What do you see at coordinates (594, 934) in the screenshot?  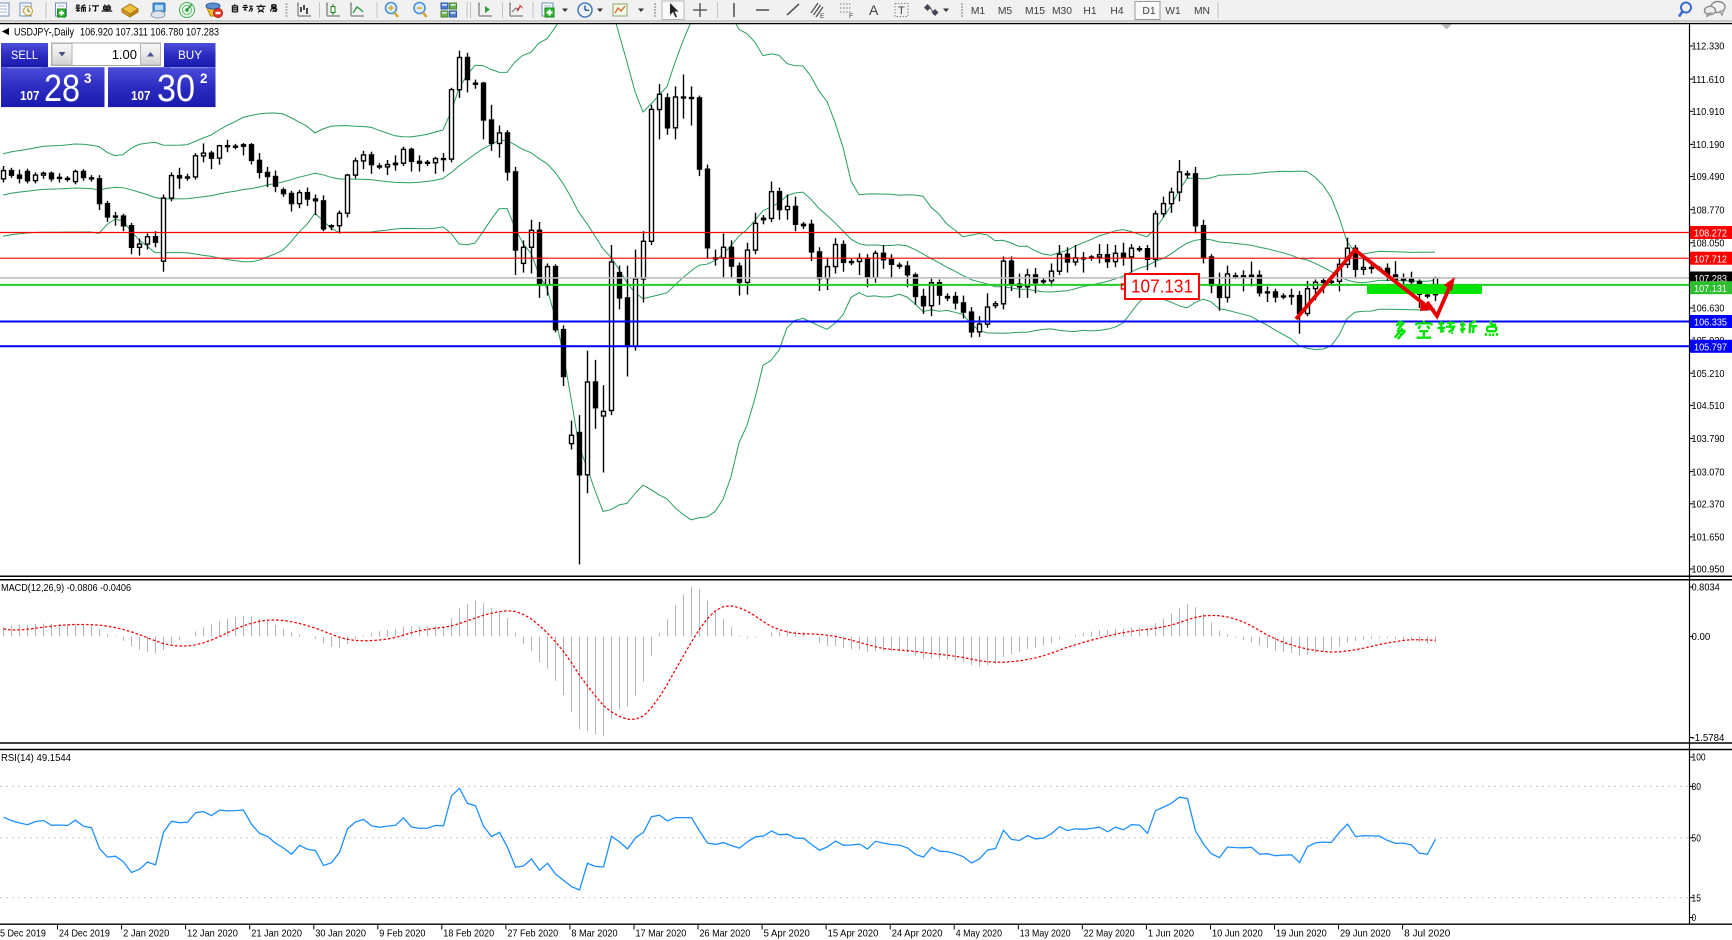 I see `svg-text: 8 Mar 2020` at bounding box center [594, 934].